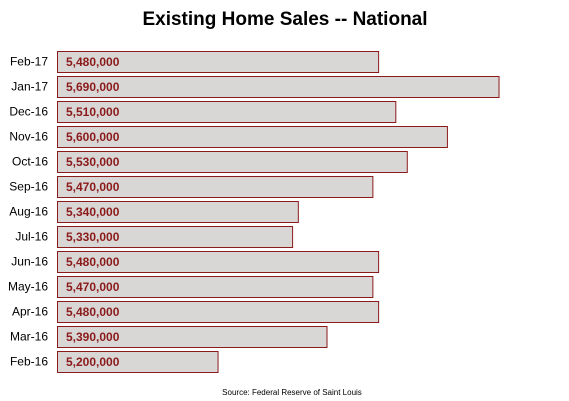  I want to click on category-tick-label: Nov-16, so click(28, 137).